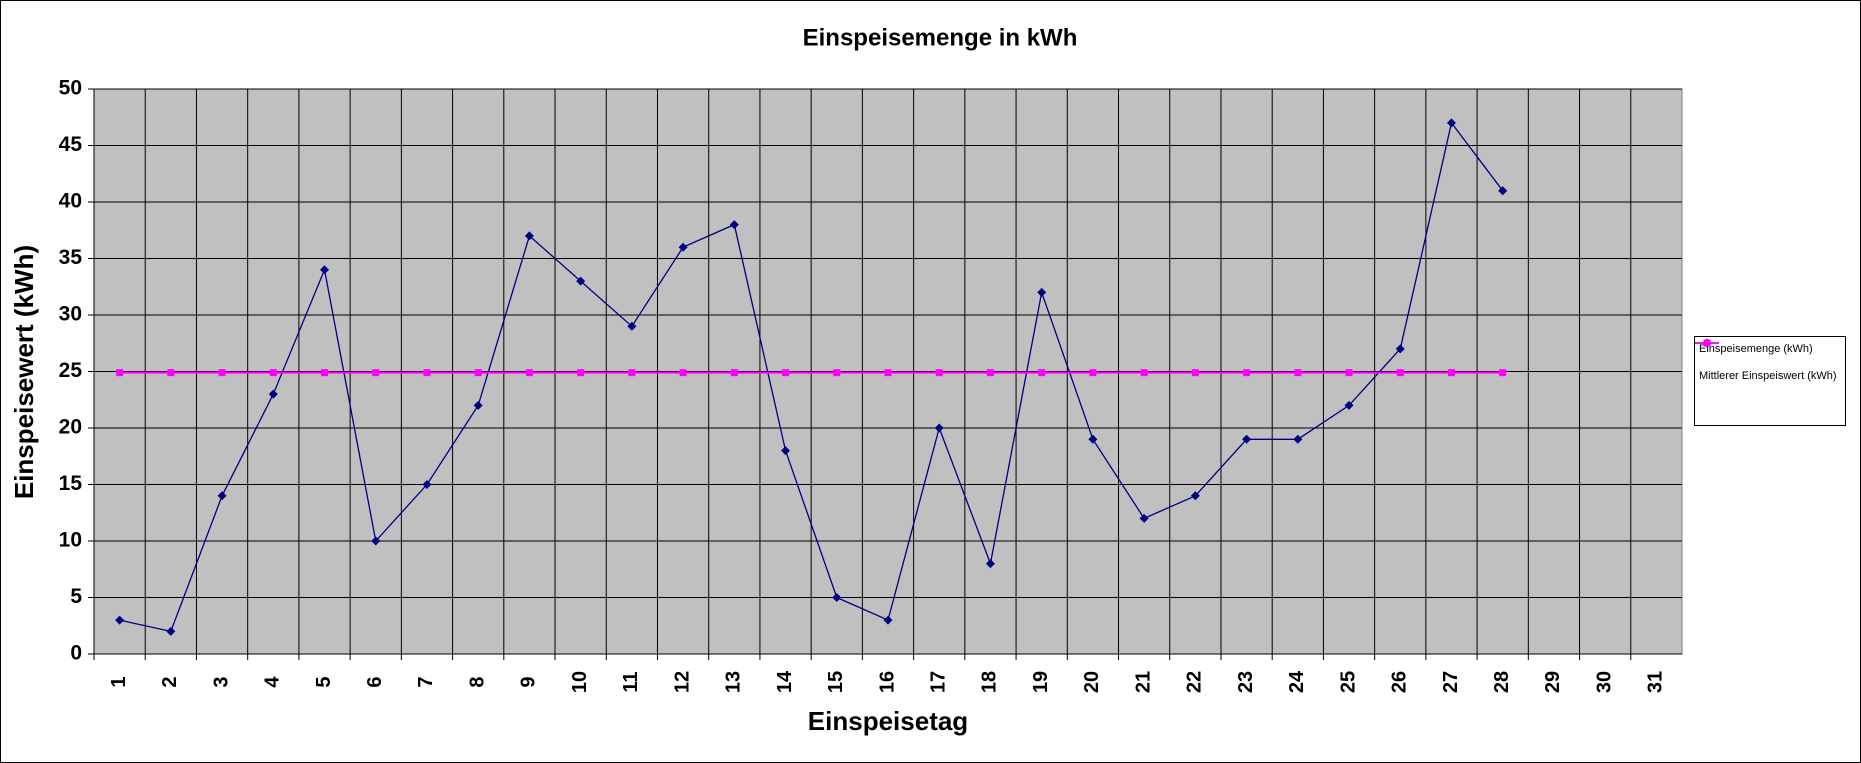 This screenshot has width=1861, height=763. I want to click on x-tick-label: 18, so click(990, 682).